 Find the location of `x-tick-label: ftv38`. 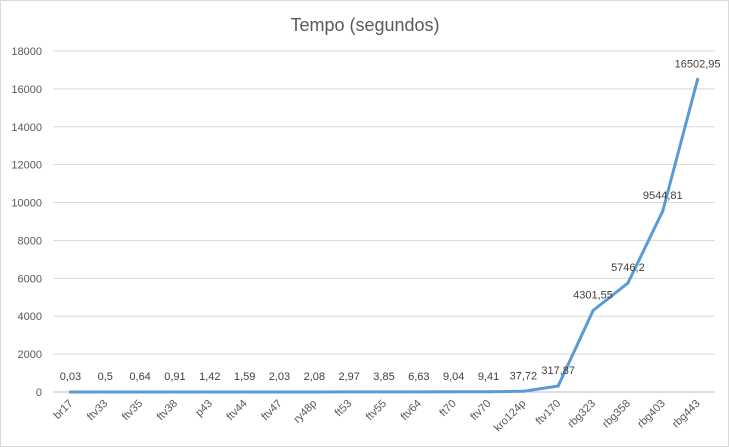

x-tick-label: ftv38 is located at coordinates (167, 410).